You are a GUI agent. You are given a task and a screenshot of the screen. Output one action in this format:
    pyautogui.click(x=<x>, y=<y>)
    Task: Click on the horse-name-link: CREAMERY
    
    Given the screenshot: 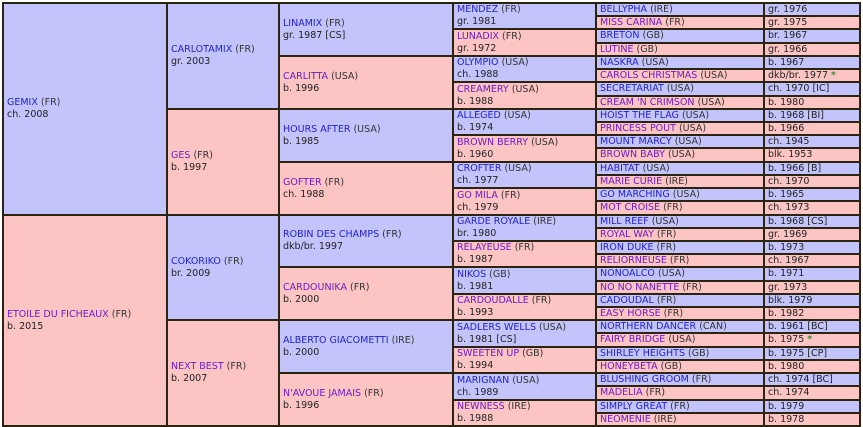 What is the action you would take?
    pyautogui.click(x=483, y=89)
    